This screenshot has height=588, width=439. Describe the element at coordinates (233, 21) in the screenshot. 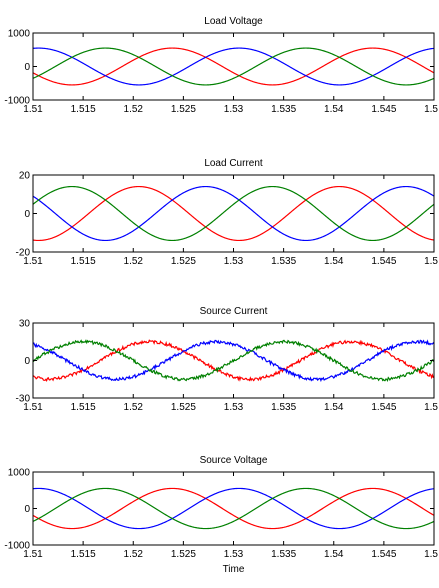

I see `chart-title: Load Voltage` at that location.